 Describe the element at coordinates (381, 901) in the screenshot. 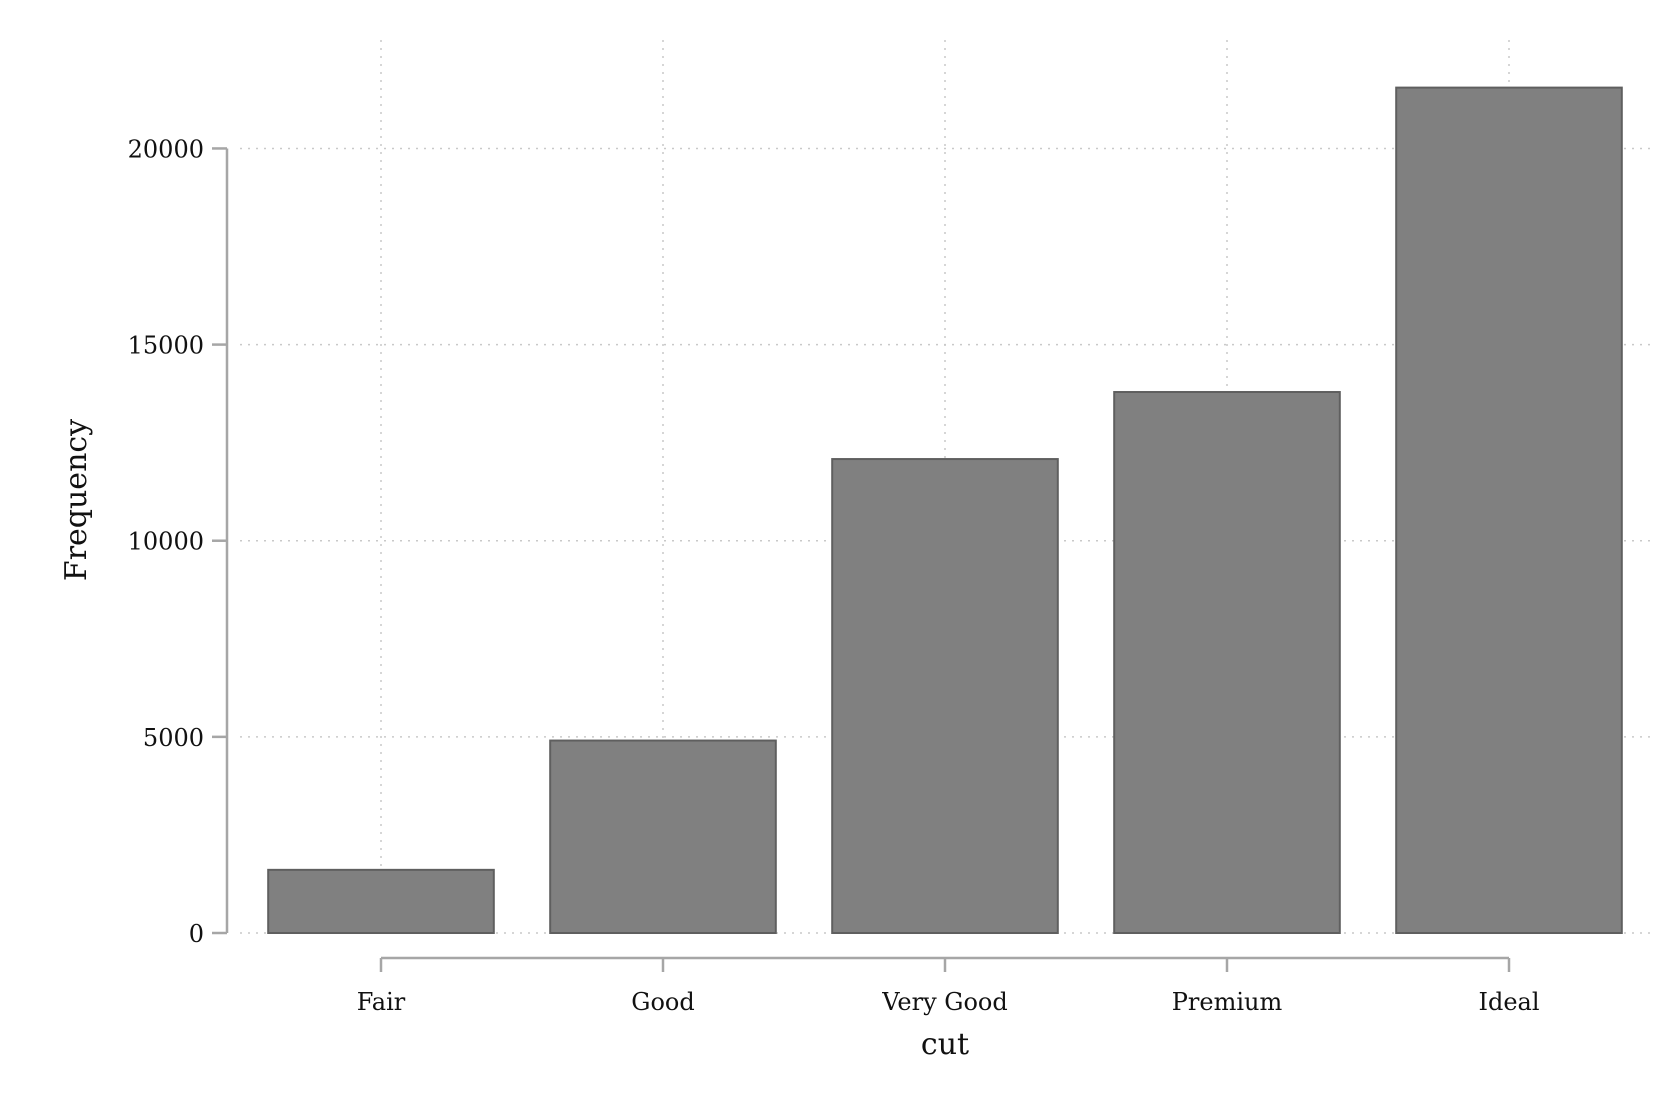

I see `bar-fair` at that location.